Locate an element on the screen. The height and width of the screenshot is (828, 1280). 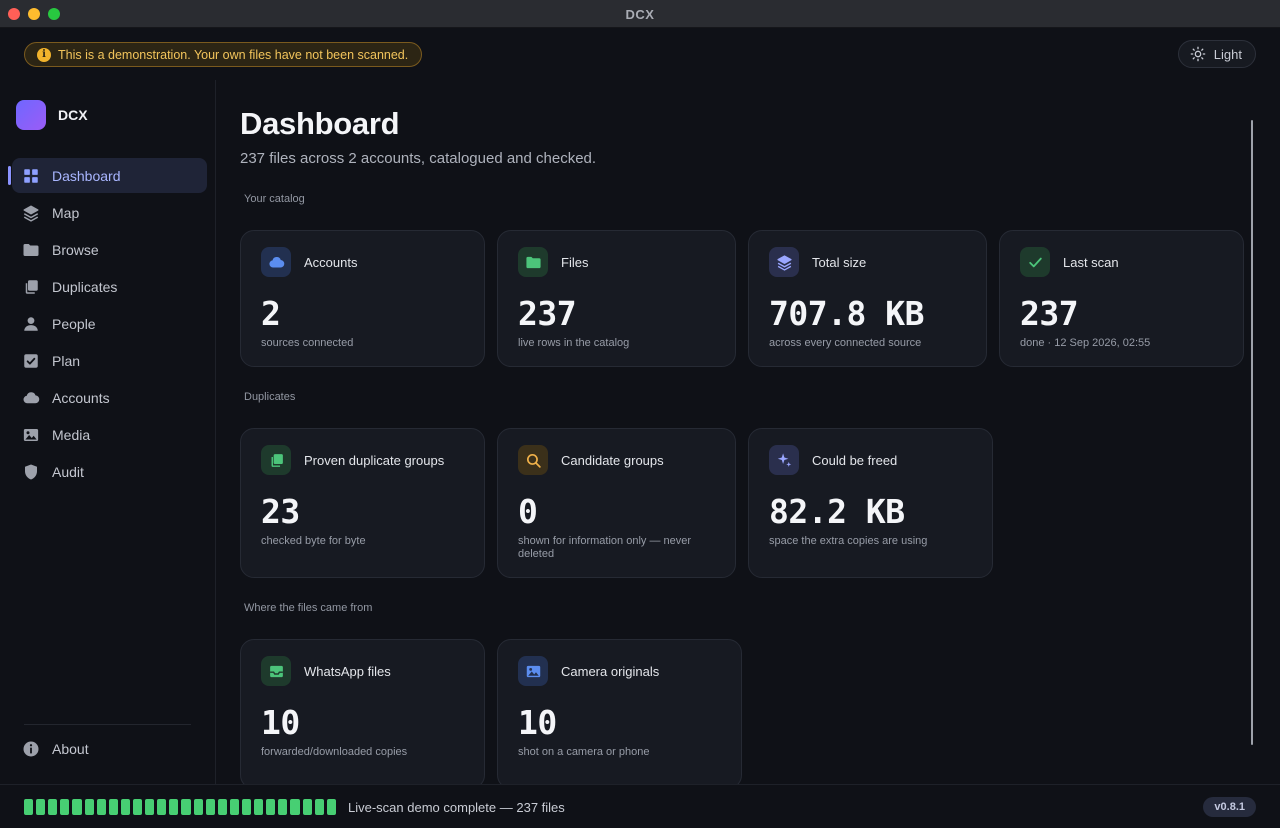
card-note: forwarded/downloaded copies is located at coordinates (334, 752).